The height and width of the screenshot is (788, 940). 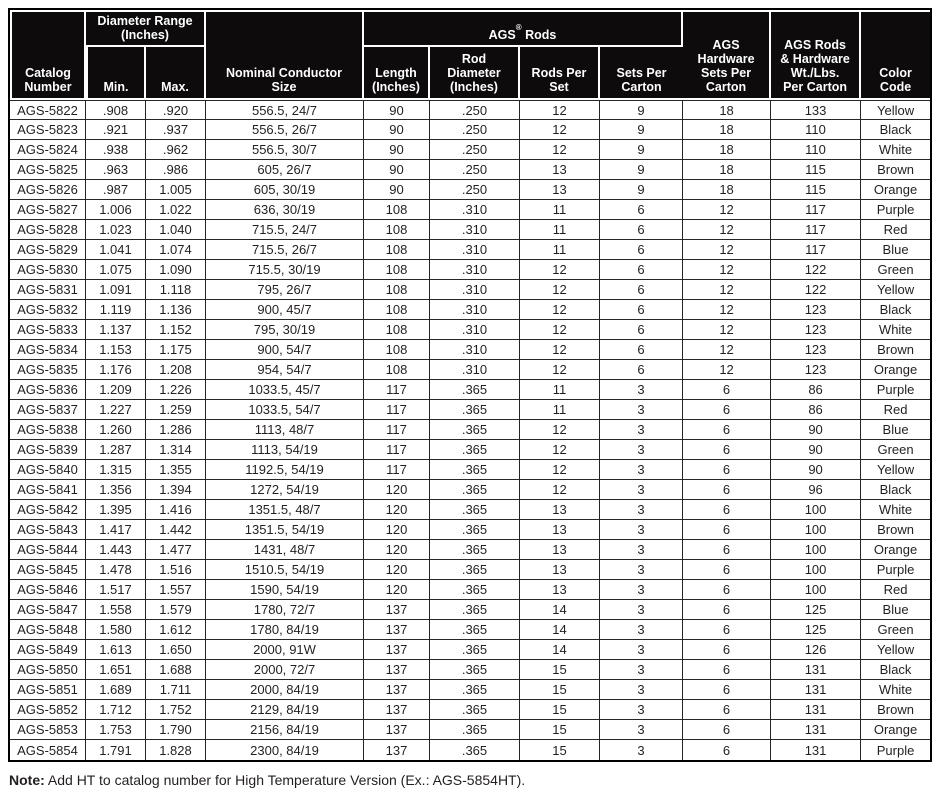 I want to click on cell-nominal-conductor-size: 900, 45/7, so click(x=285, y=310).